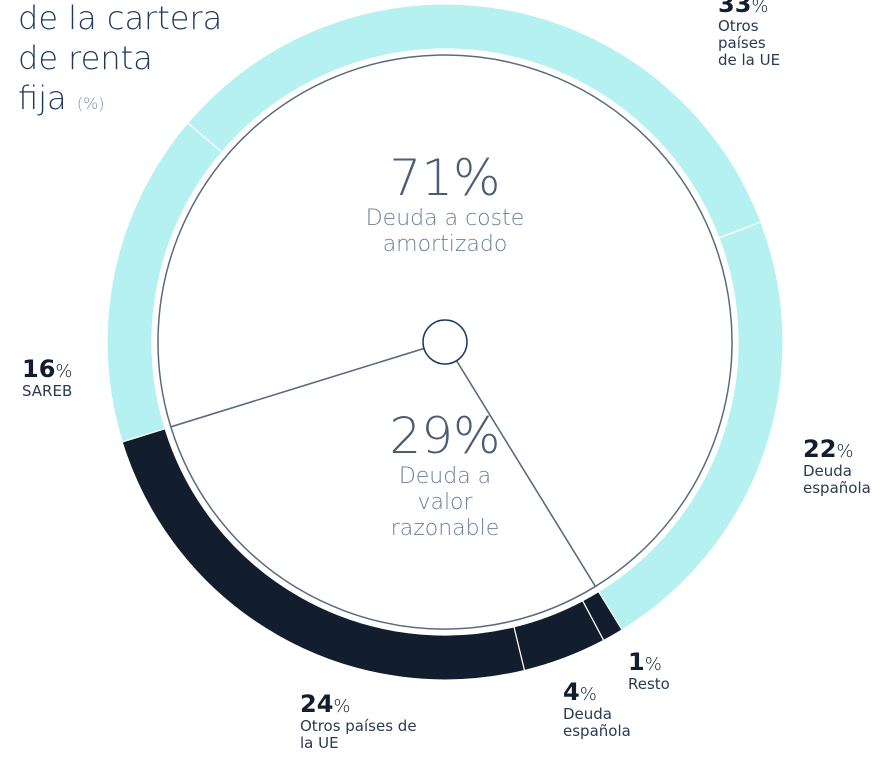  Describe the element at coordinates (39, 369) in the screenshot. I see `value-number: 16` at that location.